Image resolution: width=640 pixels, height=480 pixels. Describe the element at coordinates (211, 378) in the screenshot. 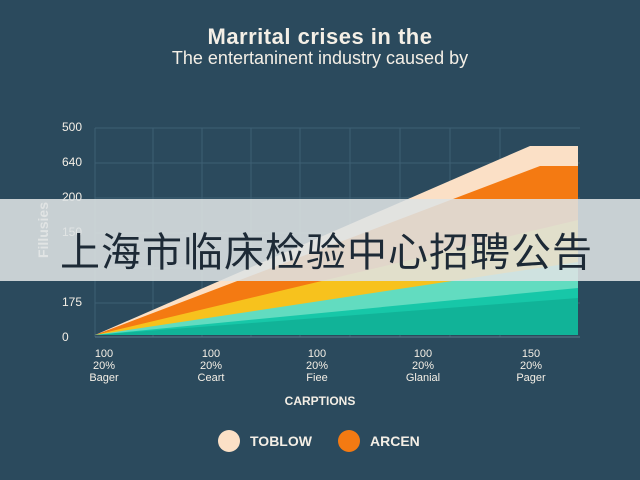

I see `x-tick-label-1-2: Ceart` at that location.